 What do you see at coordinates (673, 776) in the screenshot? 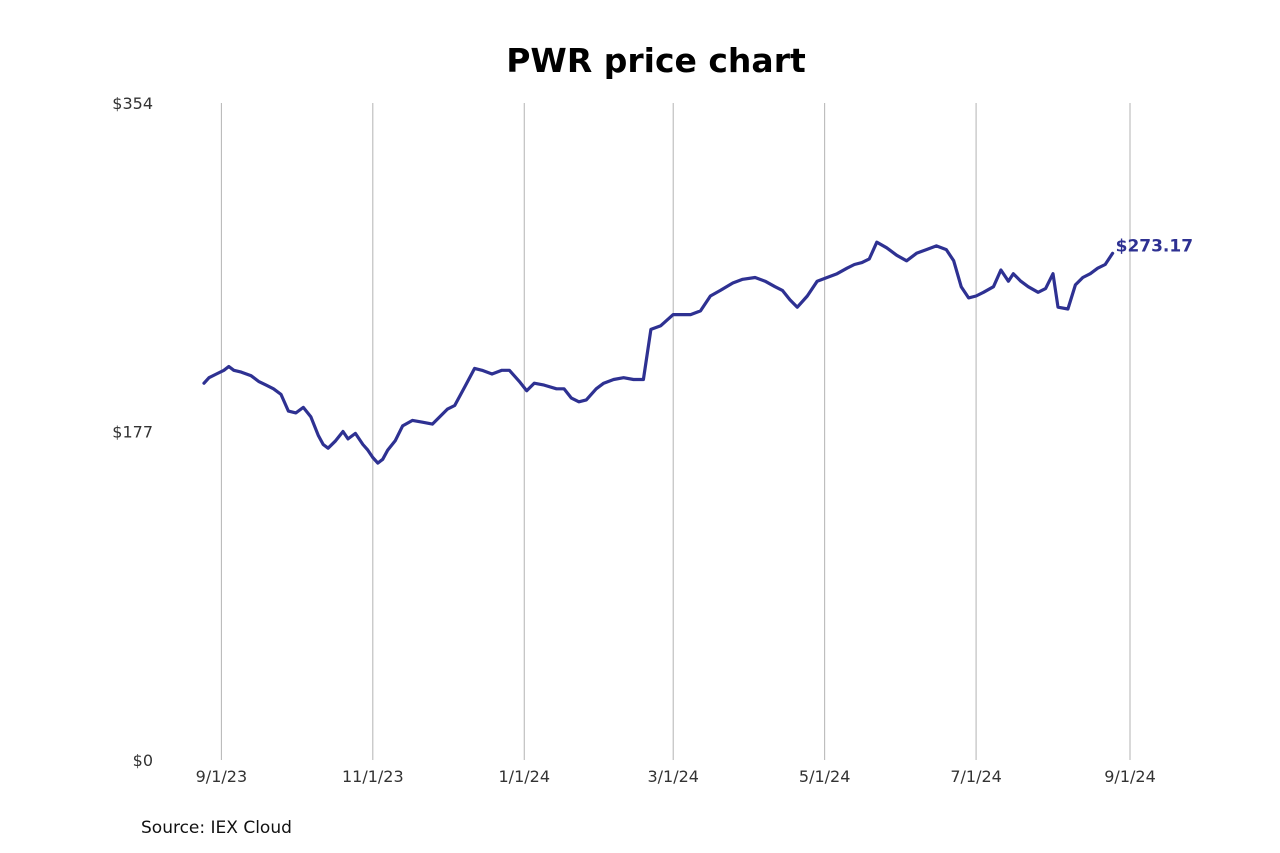
I see `x-tick-label: 3/1/24` at bounding box center [673, 776].